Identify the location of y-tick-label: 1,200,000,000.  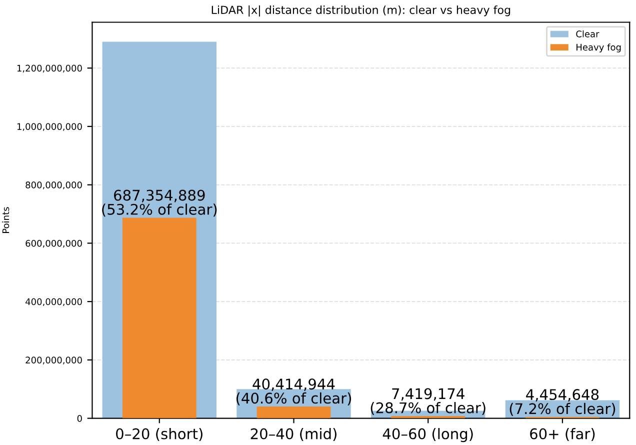
(49, 68).